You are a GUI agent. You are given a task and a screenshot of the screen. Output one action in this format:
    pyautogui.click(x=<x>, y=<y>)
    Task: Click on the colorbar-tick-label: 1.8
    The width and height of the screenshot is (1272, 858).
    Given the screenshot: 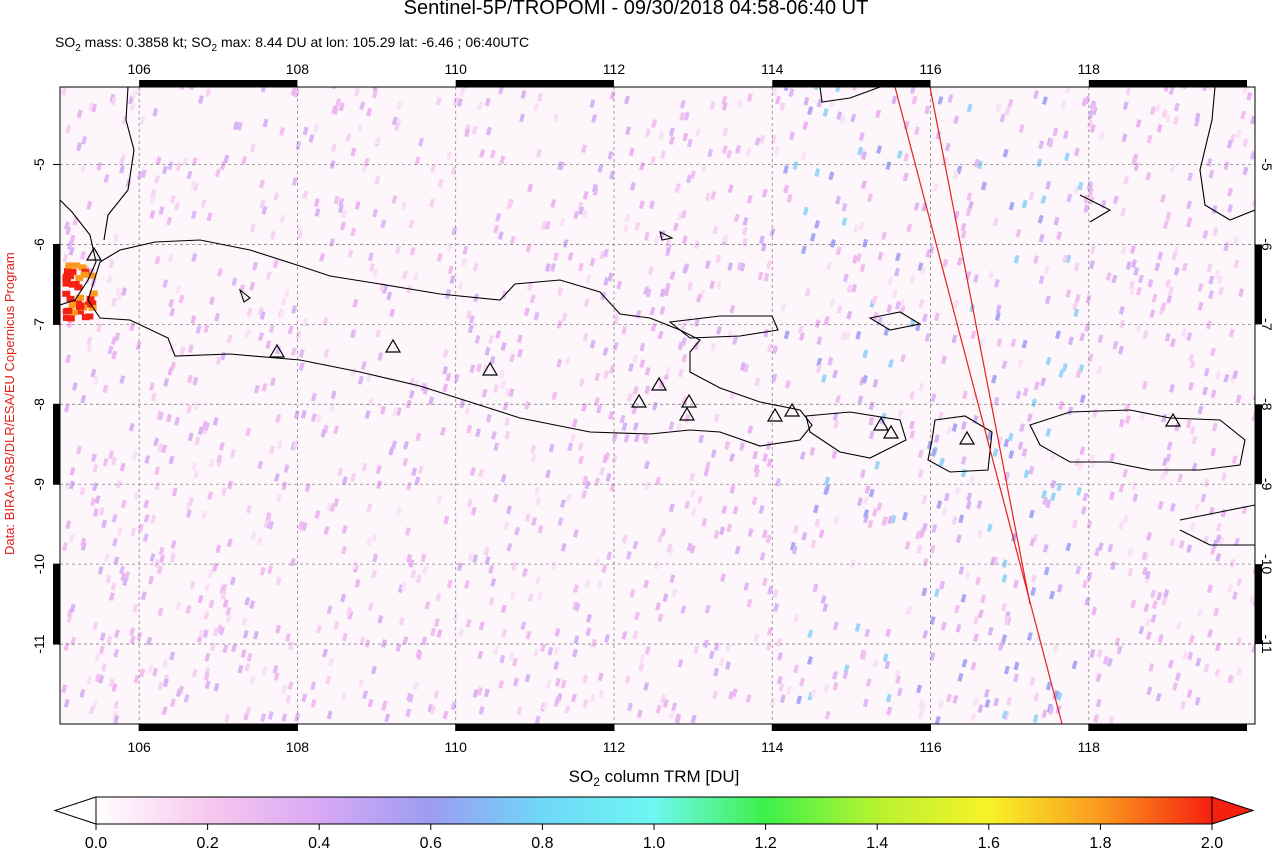 What is the action you would take?
    pyautogui.click(x=1100, y=843)
    